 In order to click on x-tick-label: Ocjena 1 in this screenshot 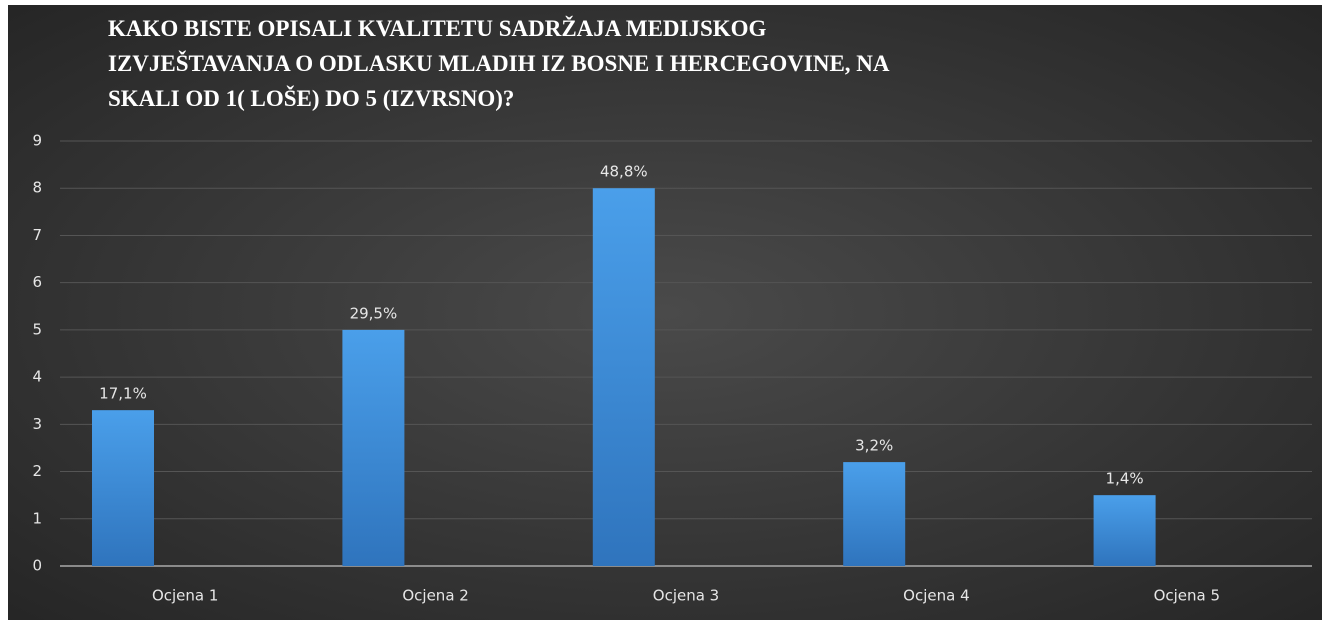, I will do `click(185, 596)`.